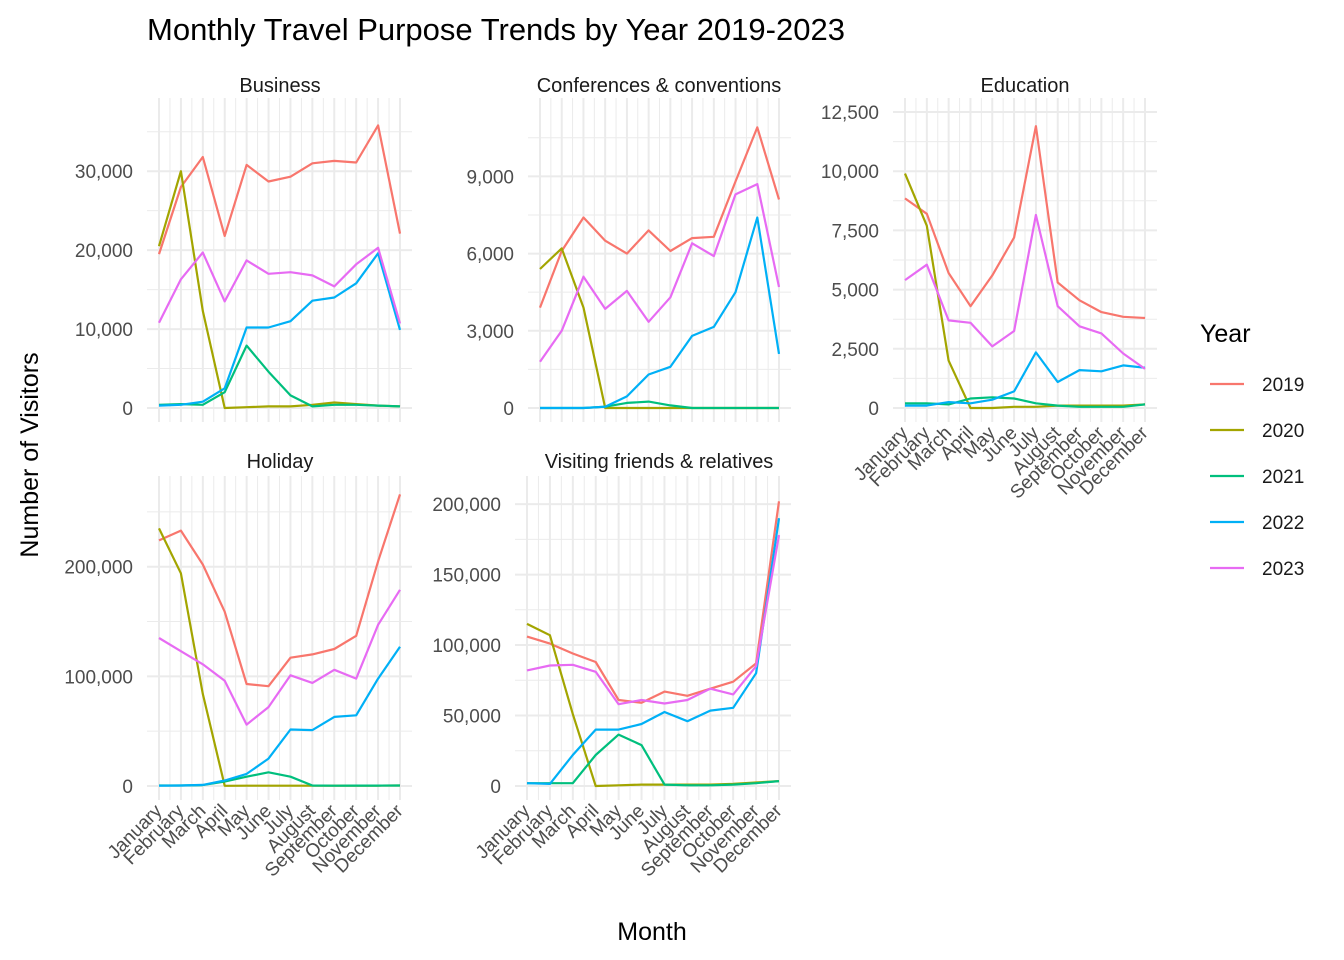 Image resolution: width=1344 pixels, height=960 pixels. What do you see at coordinates (1283, 385) in the screenshot?
I see `legend-label: 2019` at bounding box center [1283, 385].